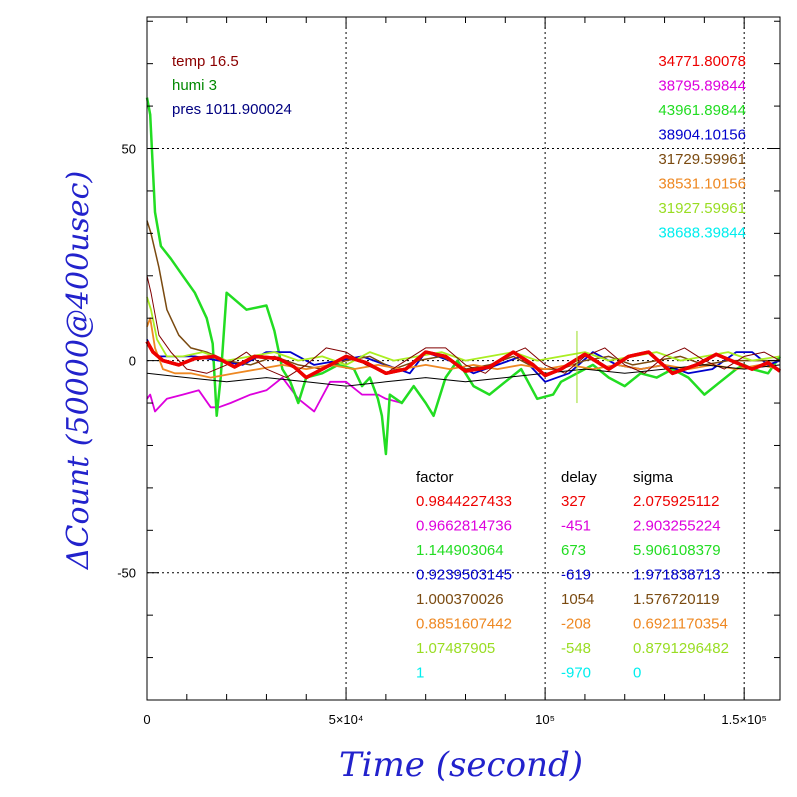 The image size is (797, 797). Describe the element at coordinates (461, 765) in the screenshot. I see `x-axis-title: Time (second)` at that location.